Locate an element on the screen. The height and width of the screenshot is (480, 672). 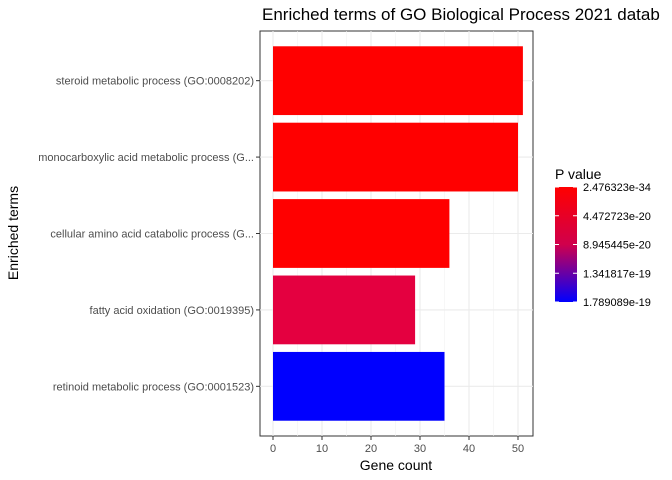
y-tick-label-5: retinoid metabolic process (GO:0001523) is located at coordinates (153, 387).